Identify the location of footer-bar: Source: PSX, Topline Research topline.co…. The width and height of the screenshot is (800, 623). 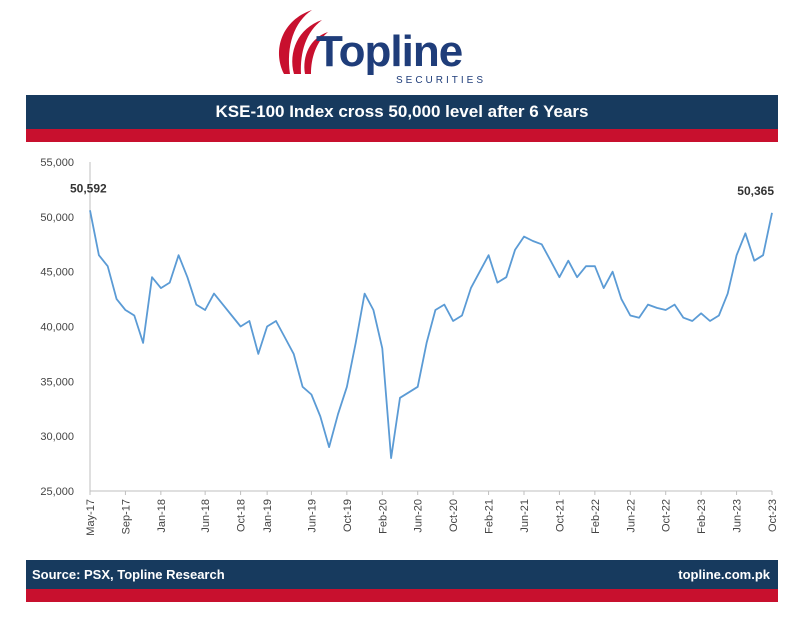
(402, 574).